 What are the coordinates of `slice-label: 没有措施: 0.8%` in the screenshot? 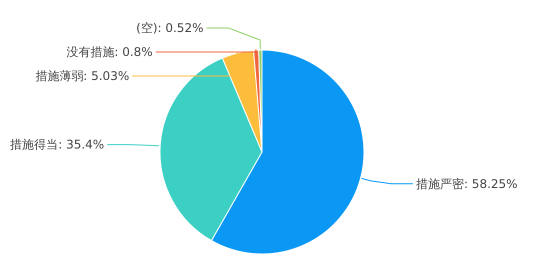 It's located at (109, 52).